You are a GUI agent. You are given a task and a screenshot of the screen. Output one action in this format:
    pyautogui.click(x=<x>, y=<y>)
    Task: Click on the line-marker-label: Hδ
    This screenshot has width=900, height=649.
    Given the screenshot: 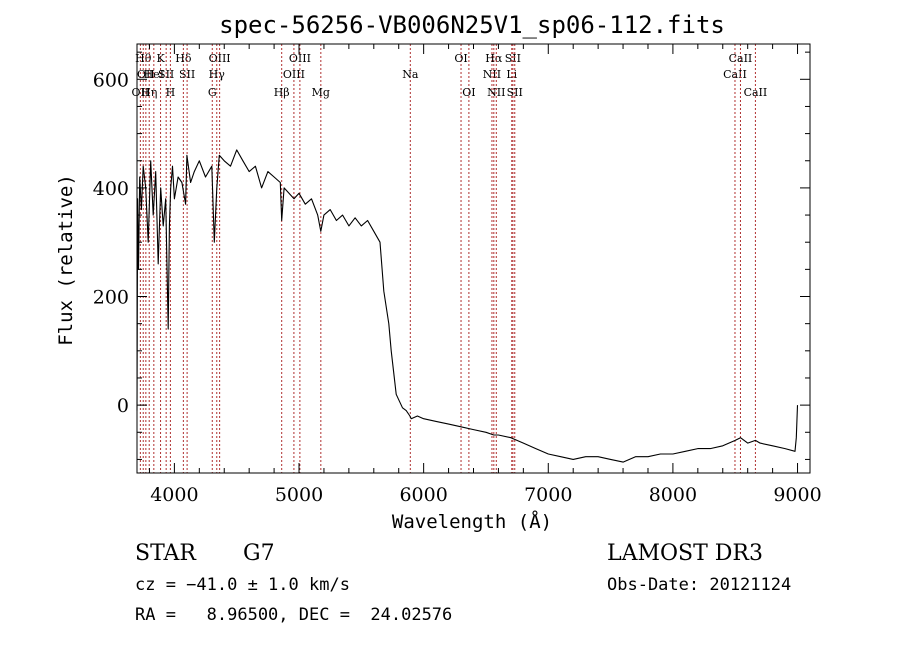 What is the action you would take?
    pyautogui.click(x=183, y=58)
    